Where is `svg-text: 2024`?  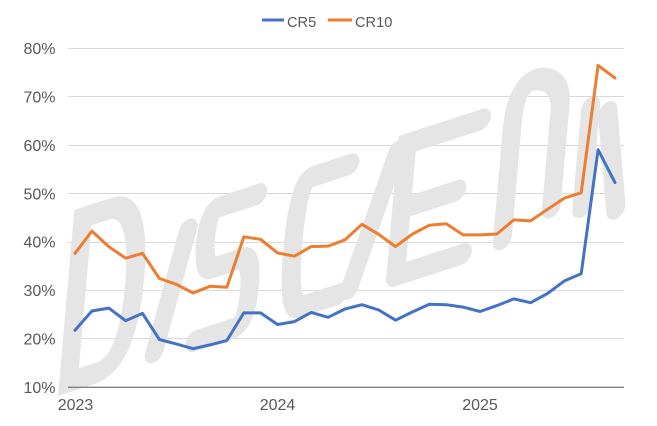
svg-text: 2024 is located at coordinates (278, 405).